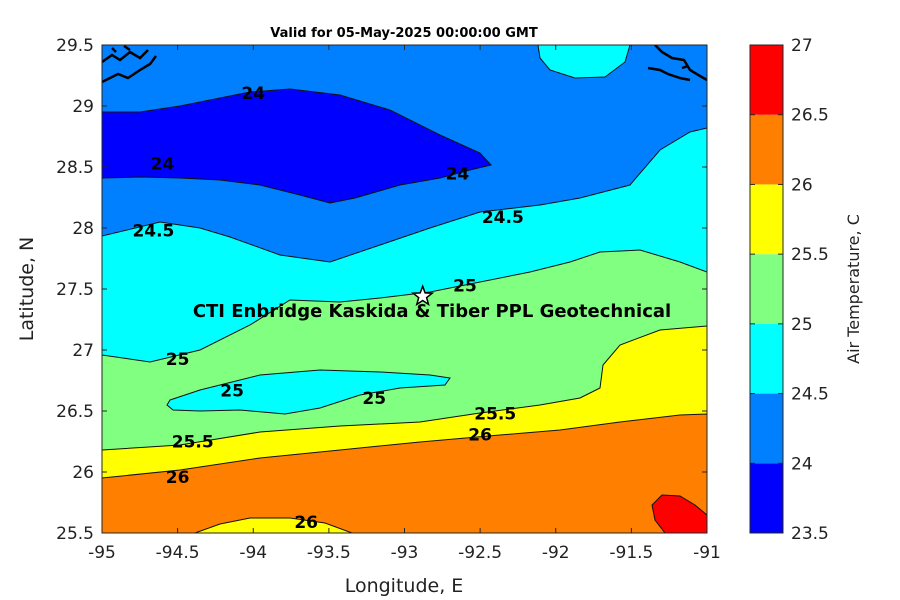  I want to click on x-tick-label: -94.5, so click(178, 553).